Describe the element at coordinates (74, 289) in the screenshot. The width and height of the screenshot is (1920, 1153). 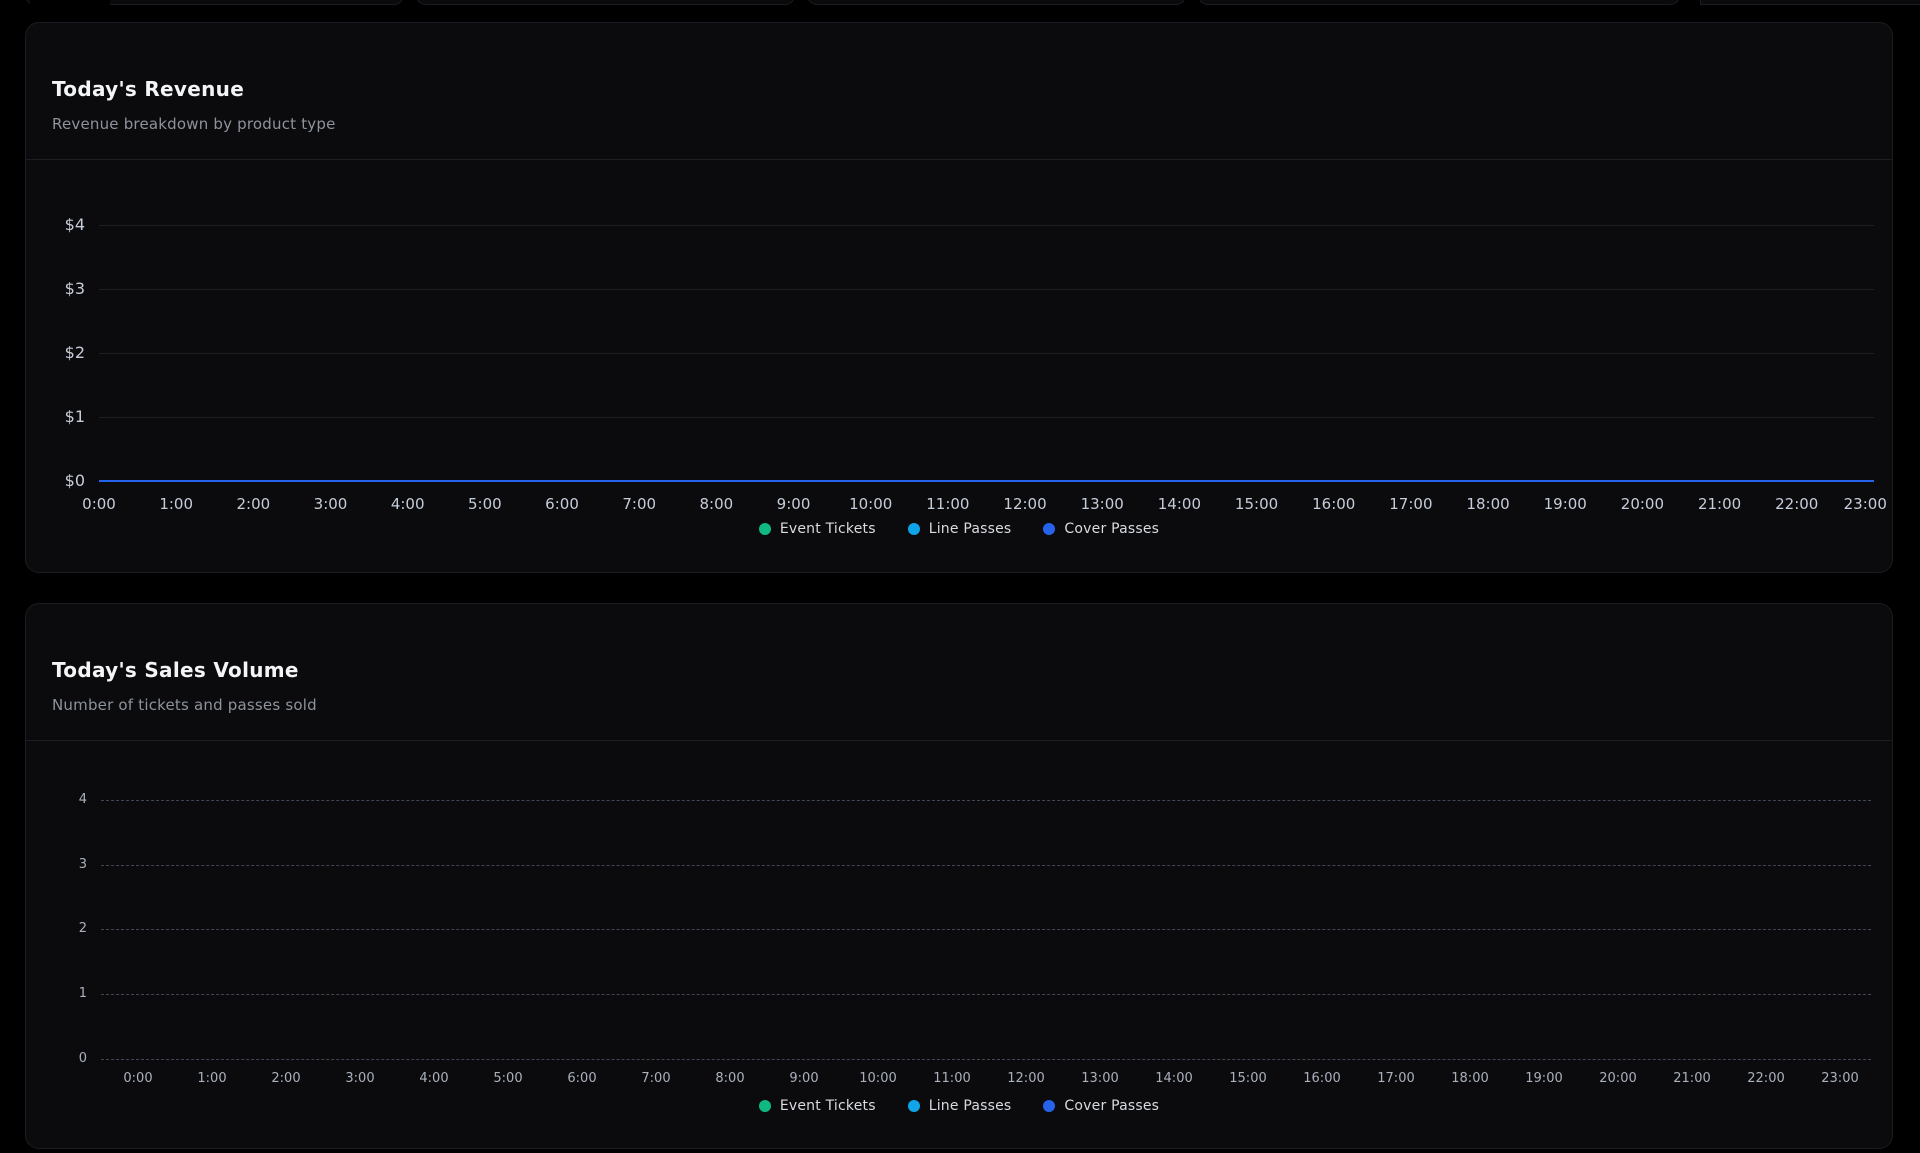
I see `y-axis-tick-label: $3` at that location.